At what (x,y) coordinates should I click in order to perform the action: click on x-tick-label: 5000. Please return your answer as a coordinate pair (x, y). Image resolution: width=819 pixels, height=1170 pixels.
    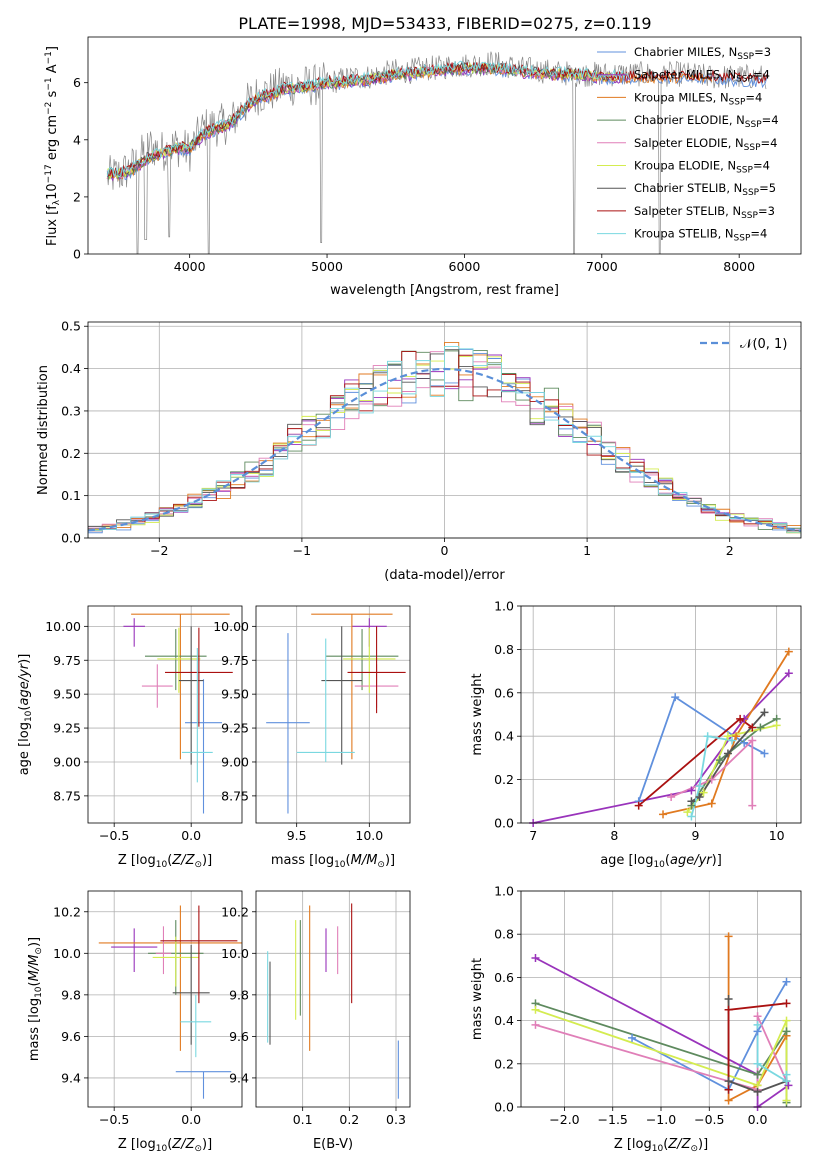
    Looking at the image, I should click on (327, 266).